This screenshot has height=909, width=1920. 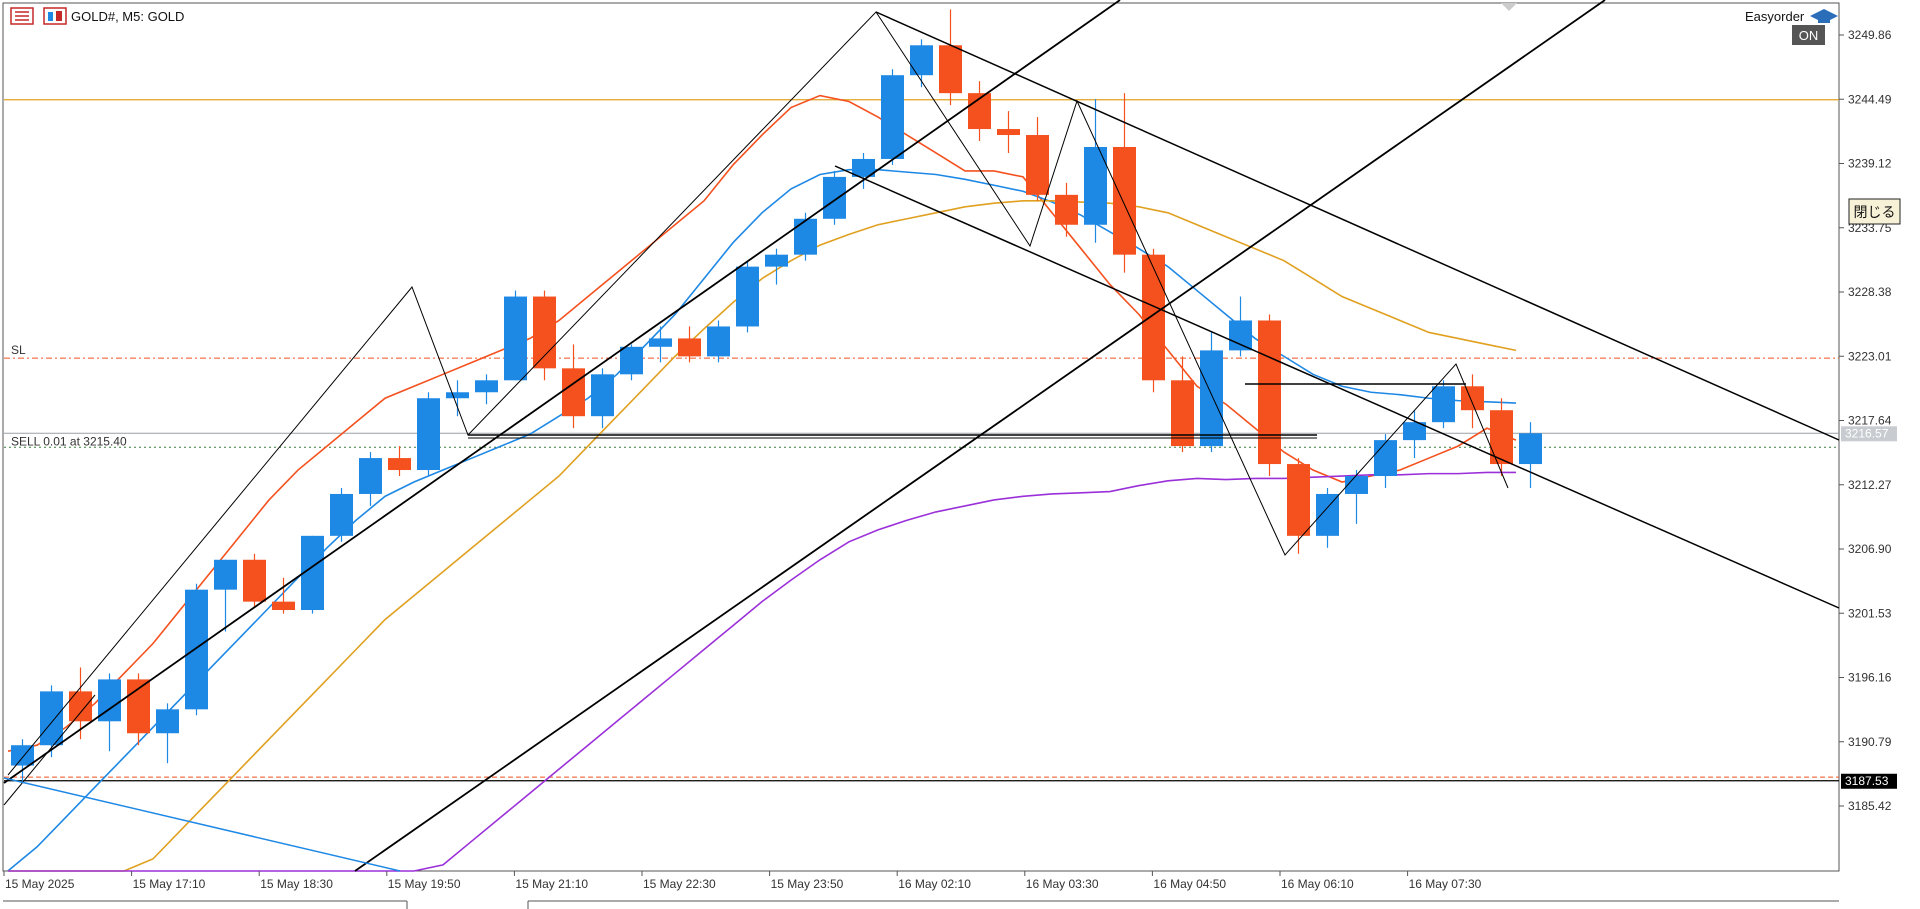 I want to click on scrollbar-tabs, so click(x=921, y=904).